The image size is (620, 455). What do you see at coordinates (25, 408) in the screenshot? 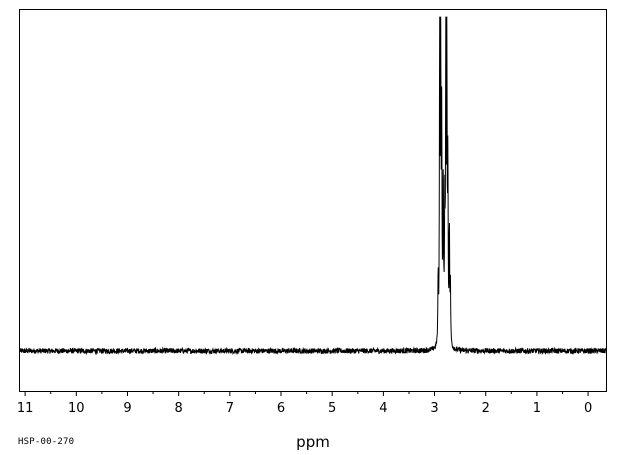
I see `x-tick-label: 11` at bounding box center [25, 408].